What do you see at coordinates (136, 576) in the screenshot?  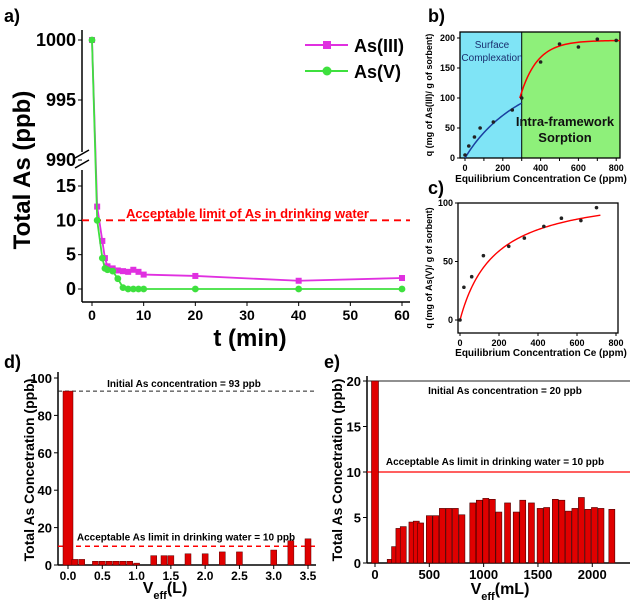 I see `d-x-tick-label: 1.0` at bounding box center [136, 576].